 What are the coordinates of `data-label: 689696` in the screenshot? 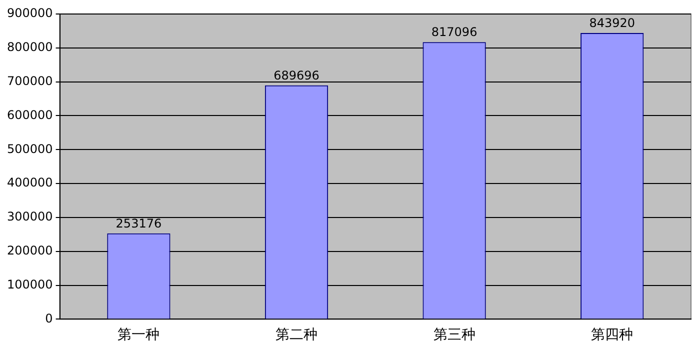 It's located at (297, 75).